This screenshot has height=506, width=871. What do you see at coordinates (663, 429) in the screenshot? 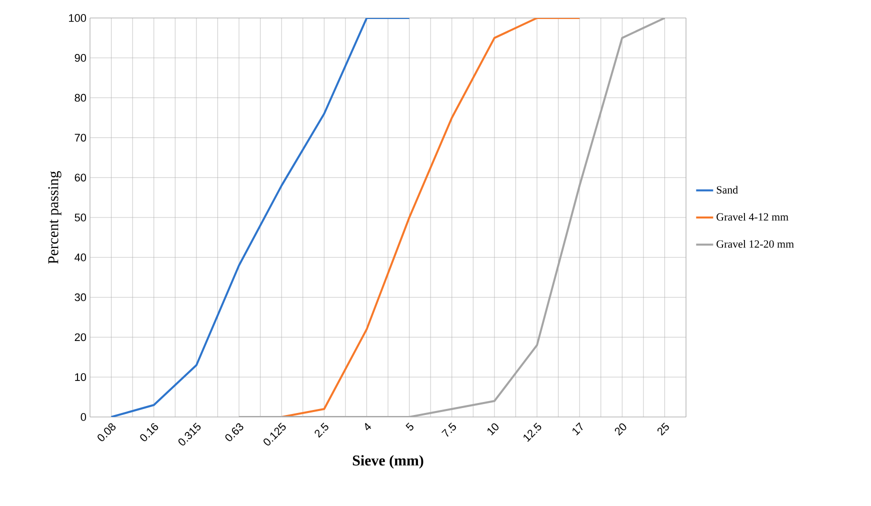
I see `x-tick-label: 25` at bounding box center [663, 429].